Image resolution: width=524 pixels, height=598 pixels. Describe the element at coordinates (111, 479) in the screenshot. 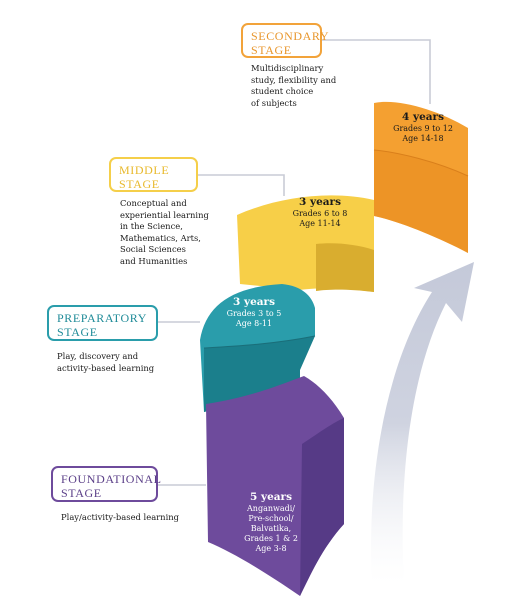

I see `stage-label-line1: FOUNDATIONAL` at that location.